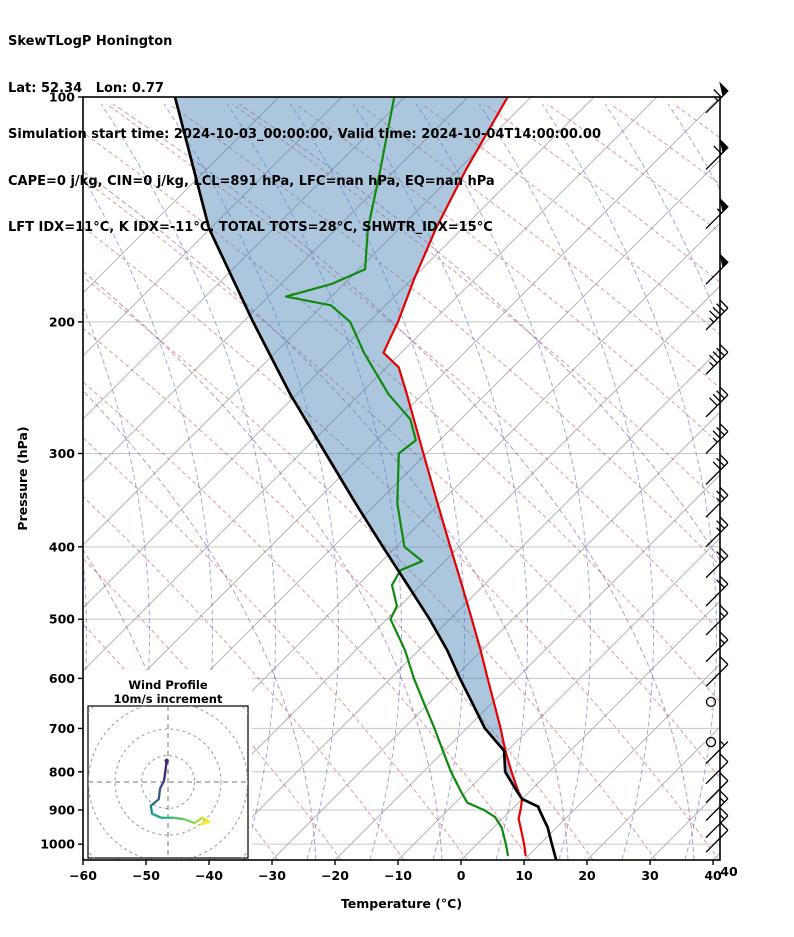  What do you see at coordinates (168, 699) in the screenshot?
I see `hodograph-title-line2: 10m/s increment` at bounding box center [168, 699].